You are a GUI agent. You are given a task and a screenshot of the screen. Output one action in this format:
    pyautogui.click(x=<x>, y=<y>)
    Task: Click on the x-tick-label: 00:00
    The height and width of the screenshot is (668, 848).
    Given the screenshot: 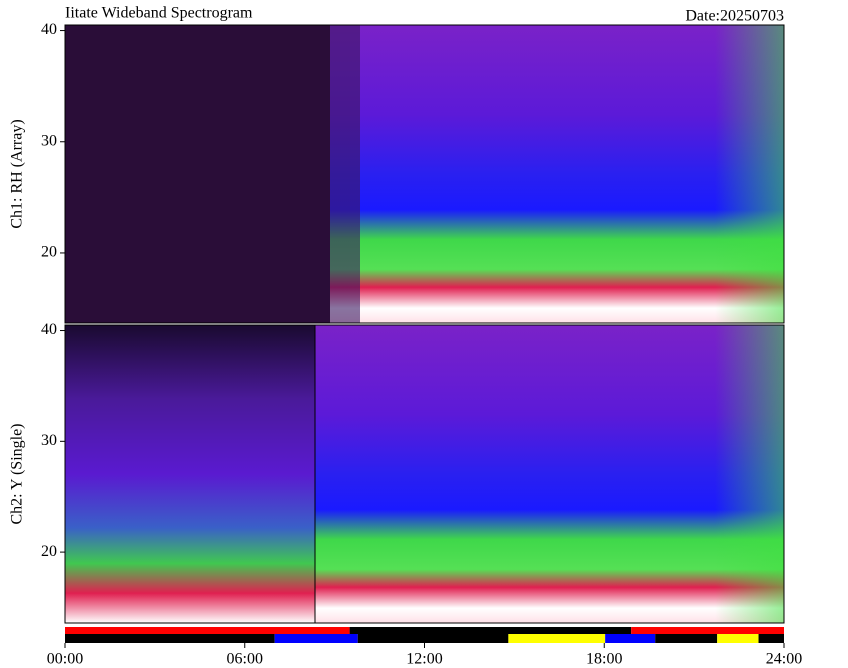 What is the action you would take?
    pyautogui.click(x=65, y=659)
    